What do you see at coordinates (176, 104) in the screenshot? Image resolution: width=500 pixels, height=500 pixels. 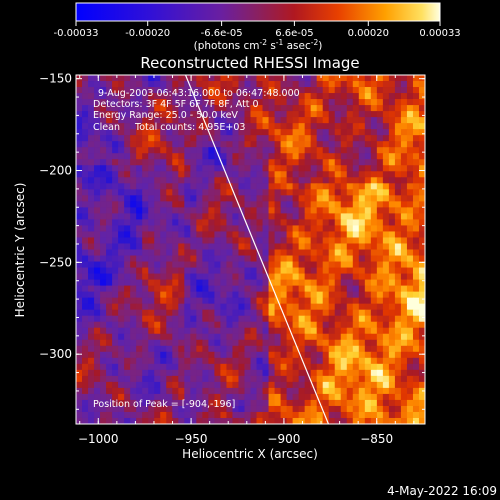 I see `annotation-detectors: Detectors: 3F 4F 5F 6F 7F 8F, Att 0` at bounding box center [176, 104].